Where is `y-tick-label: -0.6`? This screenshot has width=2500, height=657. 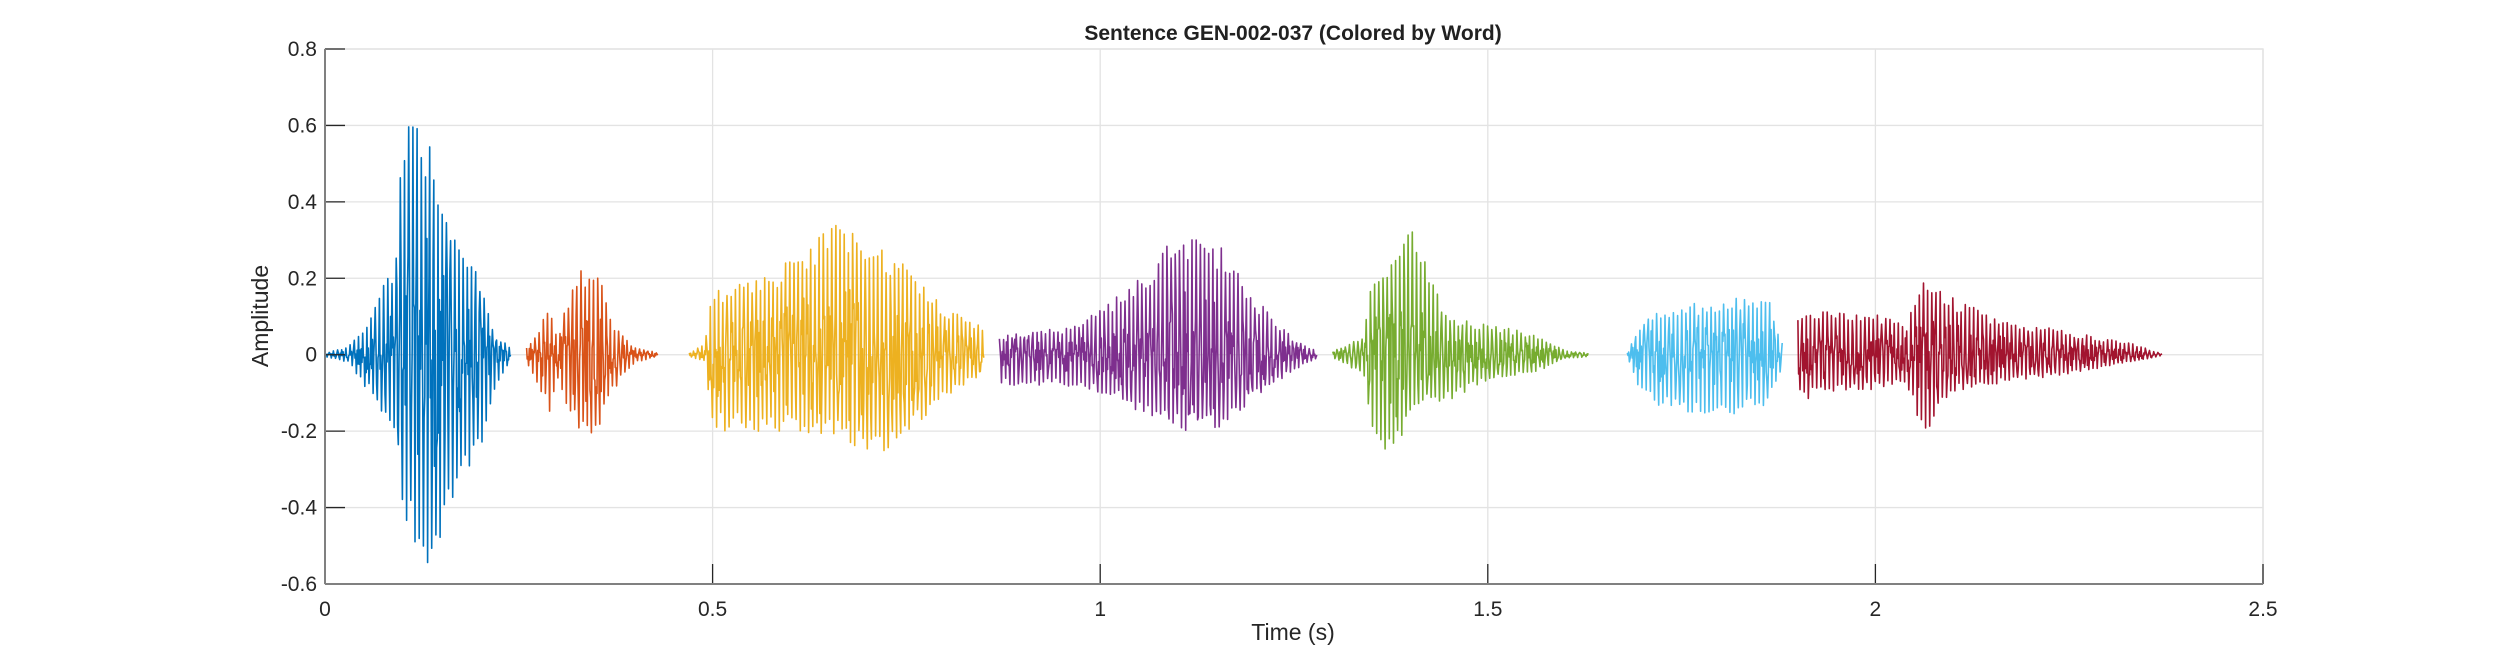
y-tick-label: -0.6 is located at coordinates (299, 584).